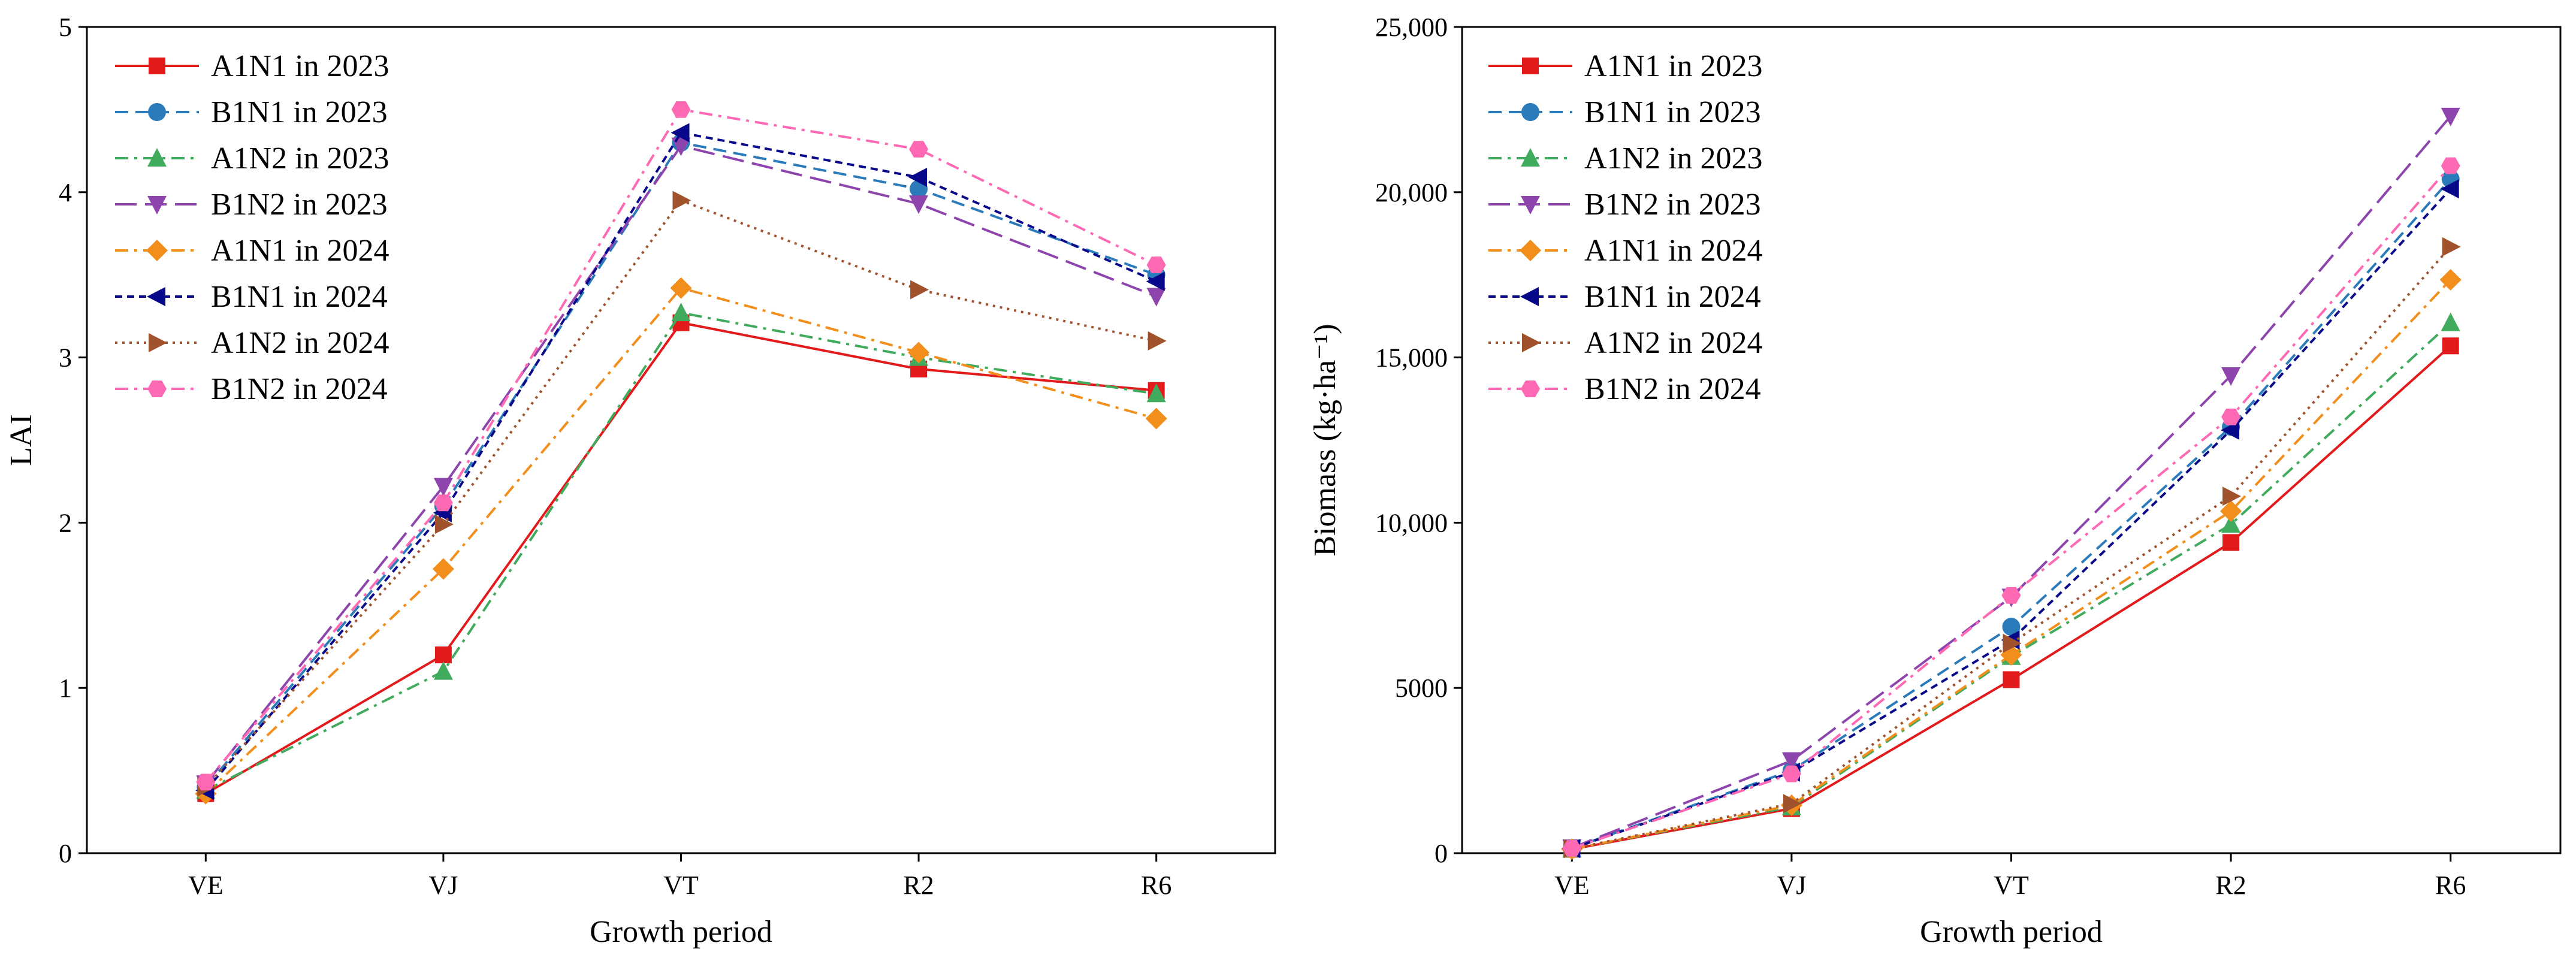  I want to click on y-tick-label: 1, so click(66, 688).